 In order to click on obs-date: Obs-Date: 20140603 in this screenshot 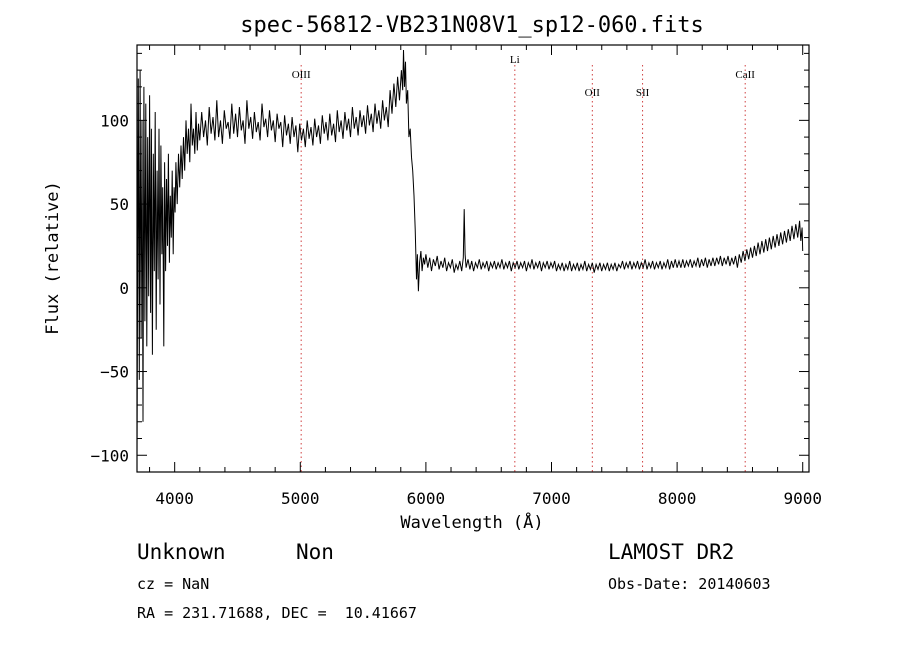, I will do `click(689, 584)`.